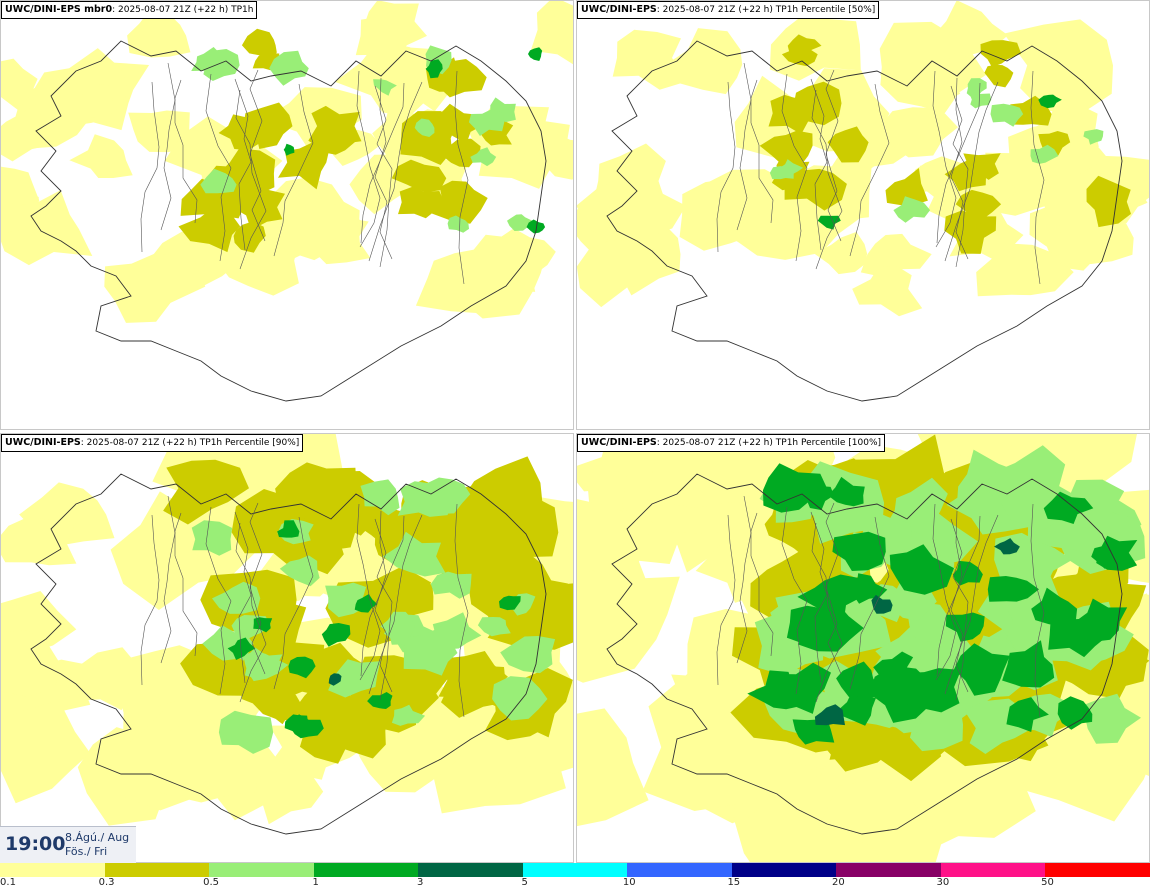 The width and height of the screenshot is (1150, 891). Describe the element at coordinates (838, 882) in the screenshot. I see `colorbar-label: 20` at that location.